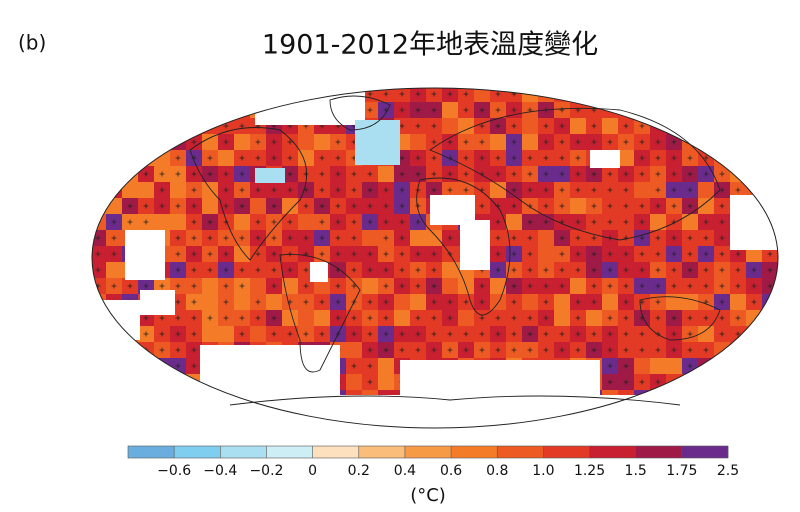 The image size is (800, 512). What do you see at coordinates (405, 471) in the screenshot?
I see `colorbar-tick-label: 0.4` at bounding box center [405, 471].